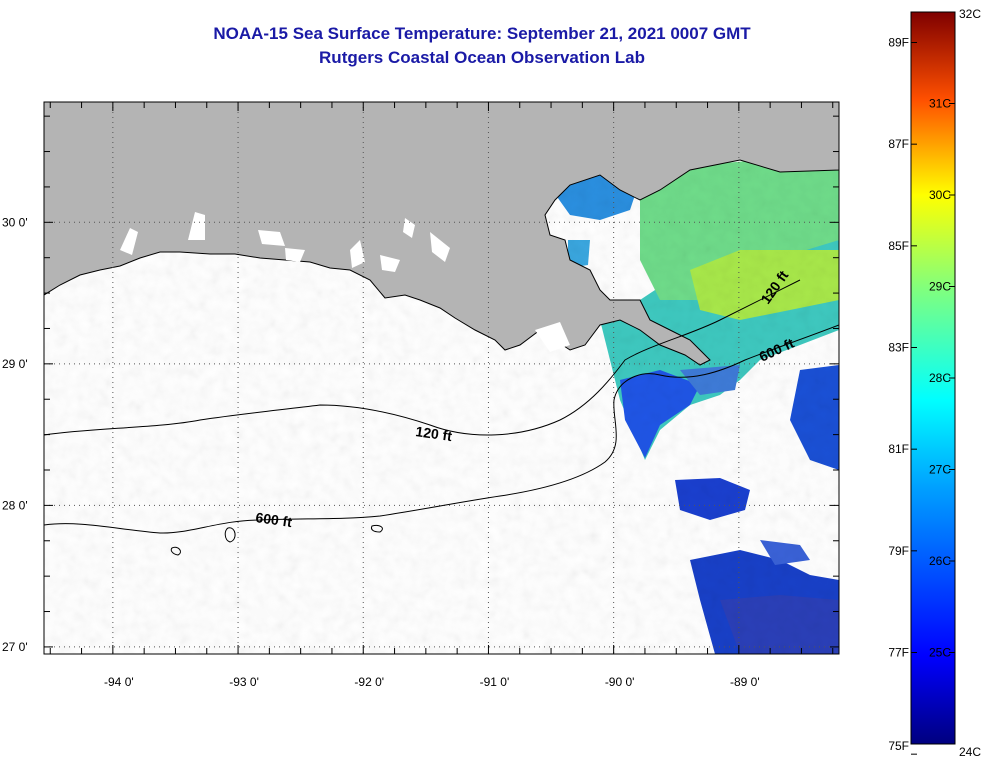  Describe the element at coordinates (15, 222) in the screenshot. I see `lat-label: 30 0'` at that location.